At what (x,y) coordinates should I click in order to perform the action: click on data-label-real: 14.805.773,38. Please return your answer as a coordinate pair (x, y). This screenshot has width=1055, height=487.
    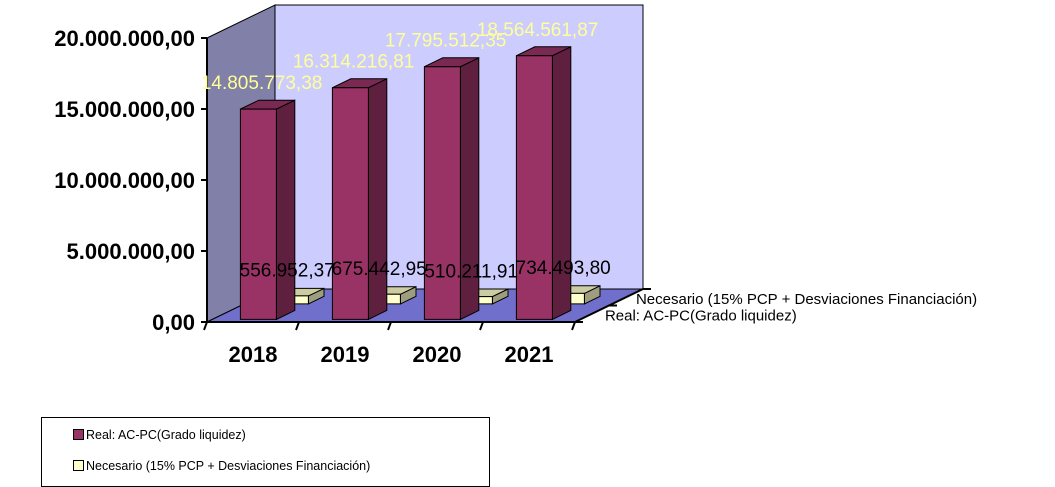
    Looking at the image, I should click on (262, 83).